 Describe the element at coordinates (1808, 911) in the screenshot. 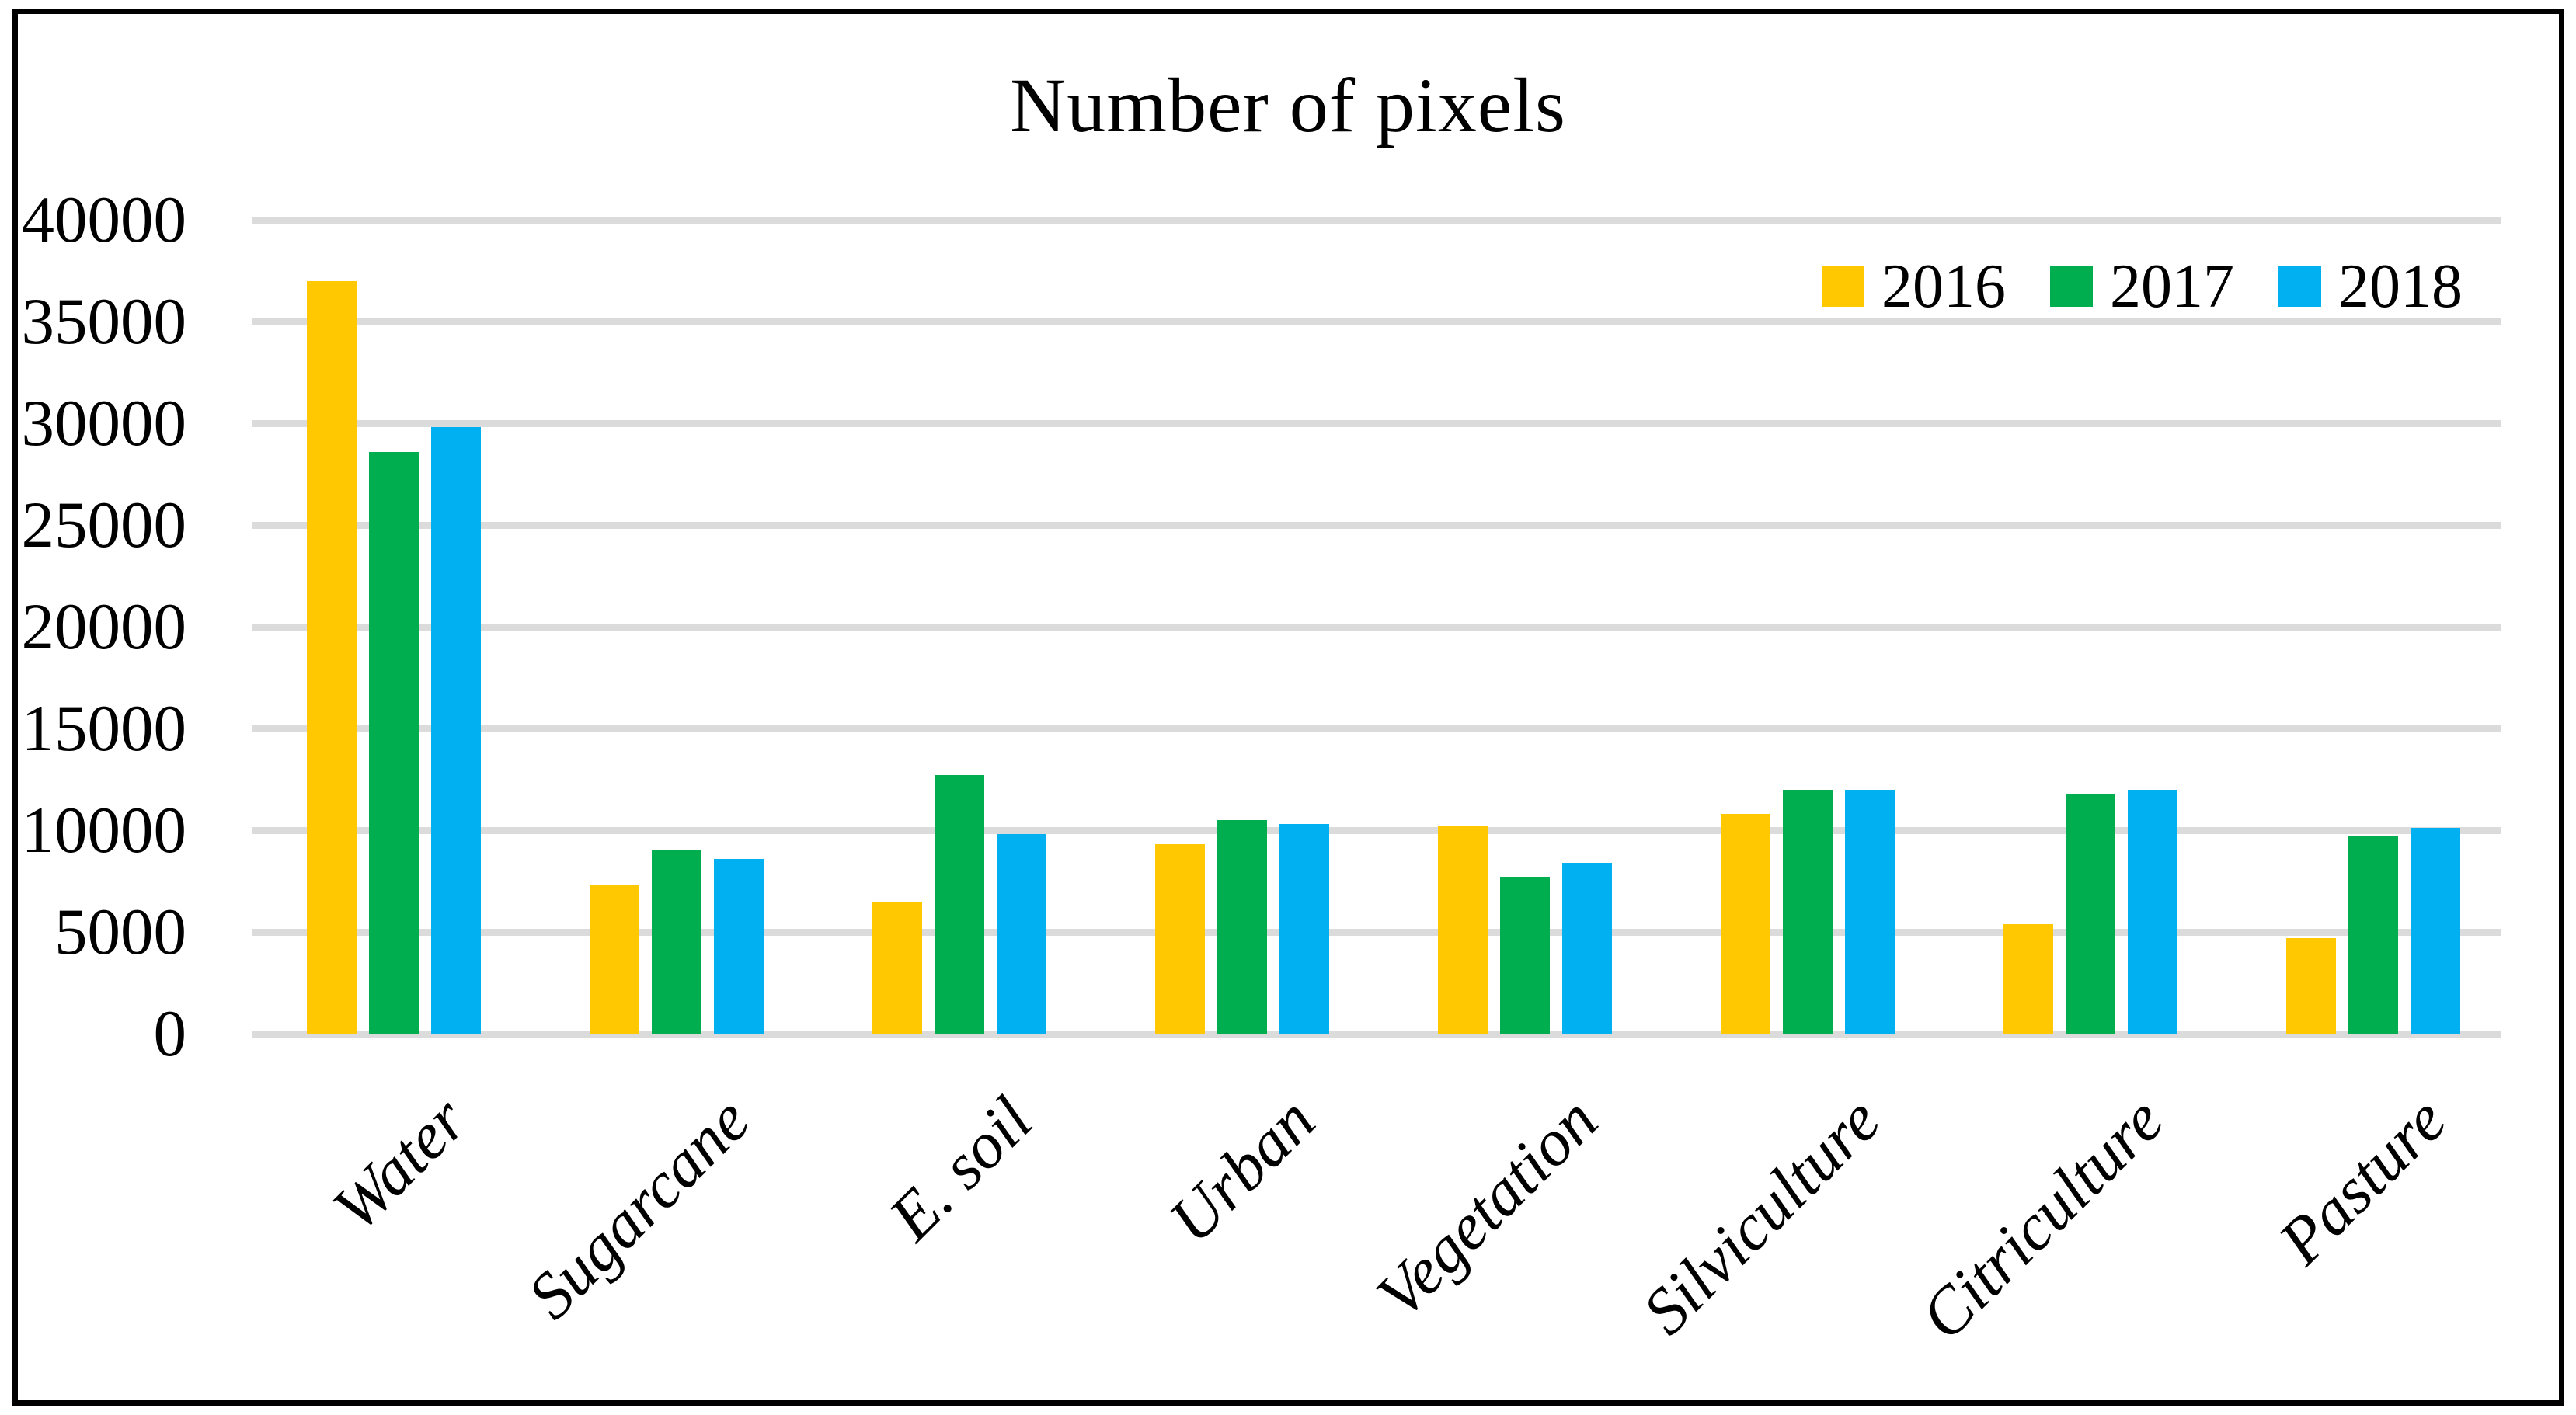

I see `bar-2017-silviculture` at that location.